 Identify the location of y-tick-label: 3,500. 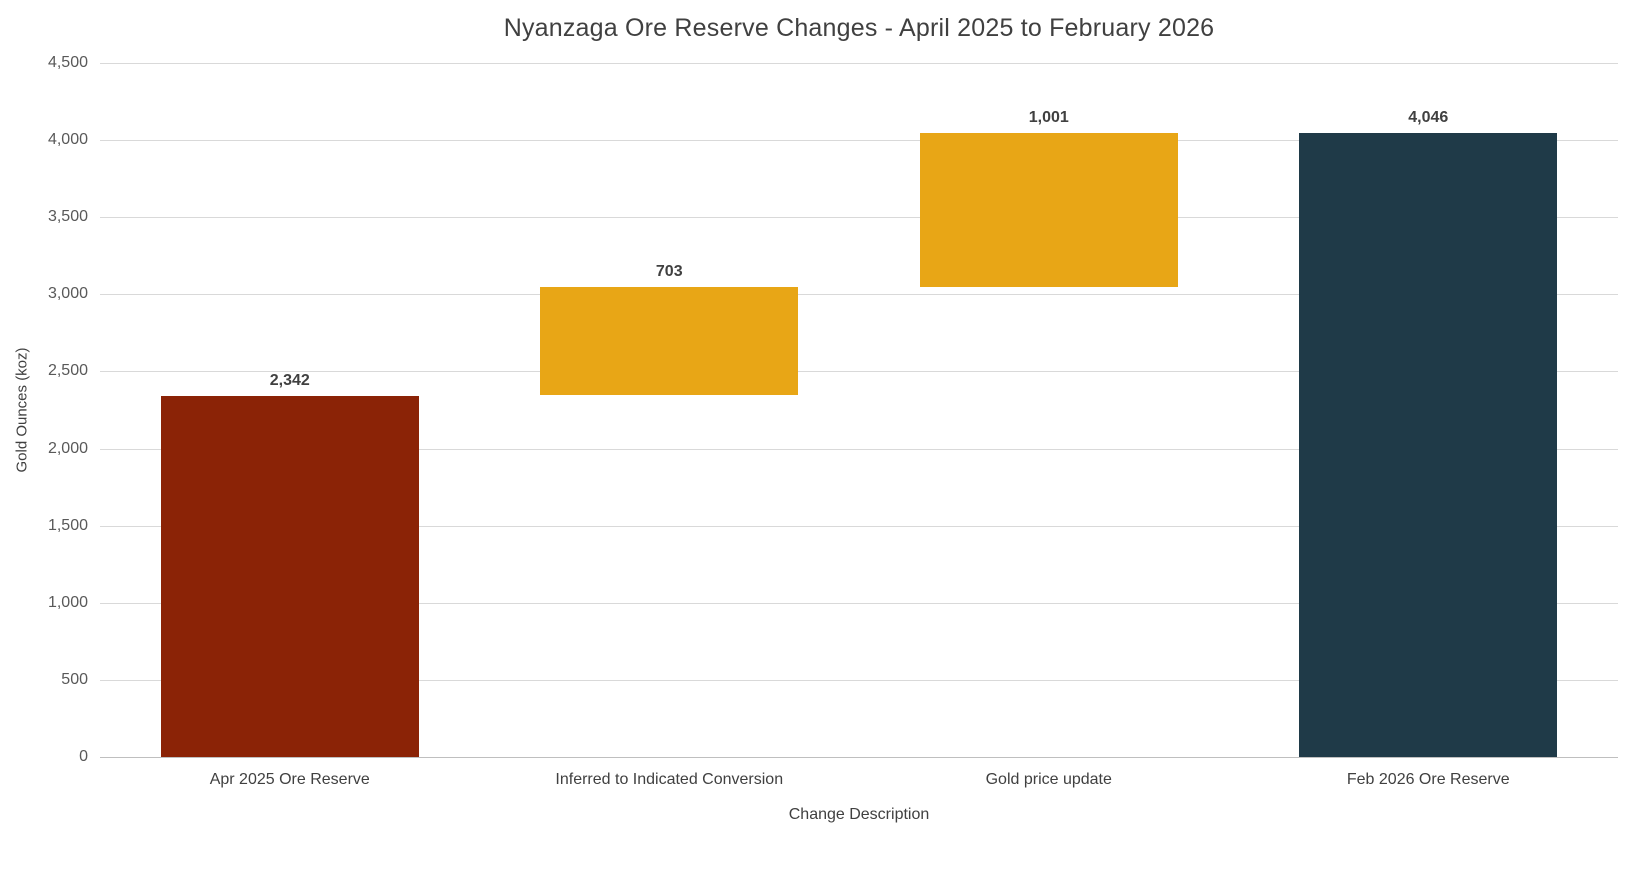
(67, 217).